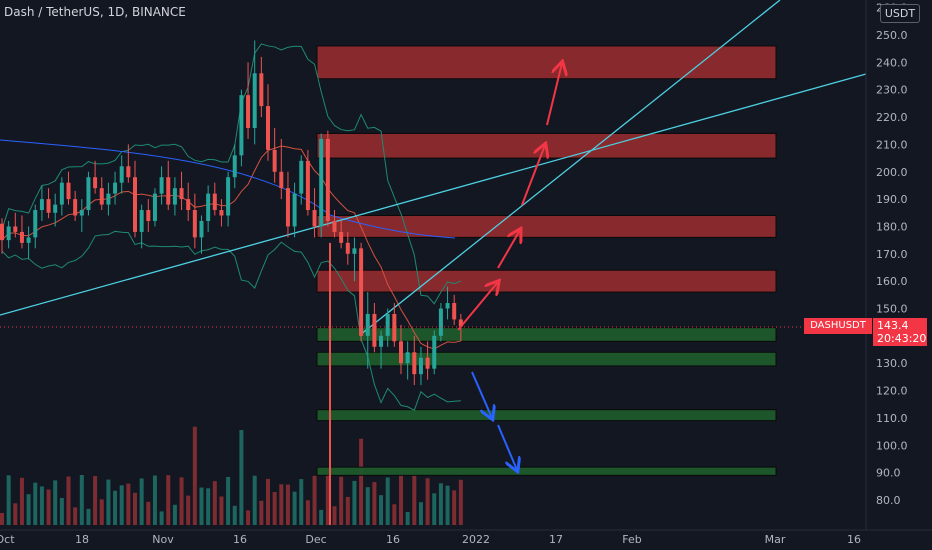  What do you see at coordinates (95, 12) in the screenshot?
I see `chart-title: Dash / TetherUS, 1D, BINANCE` at bounding box center [95, 12].